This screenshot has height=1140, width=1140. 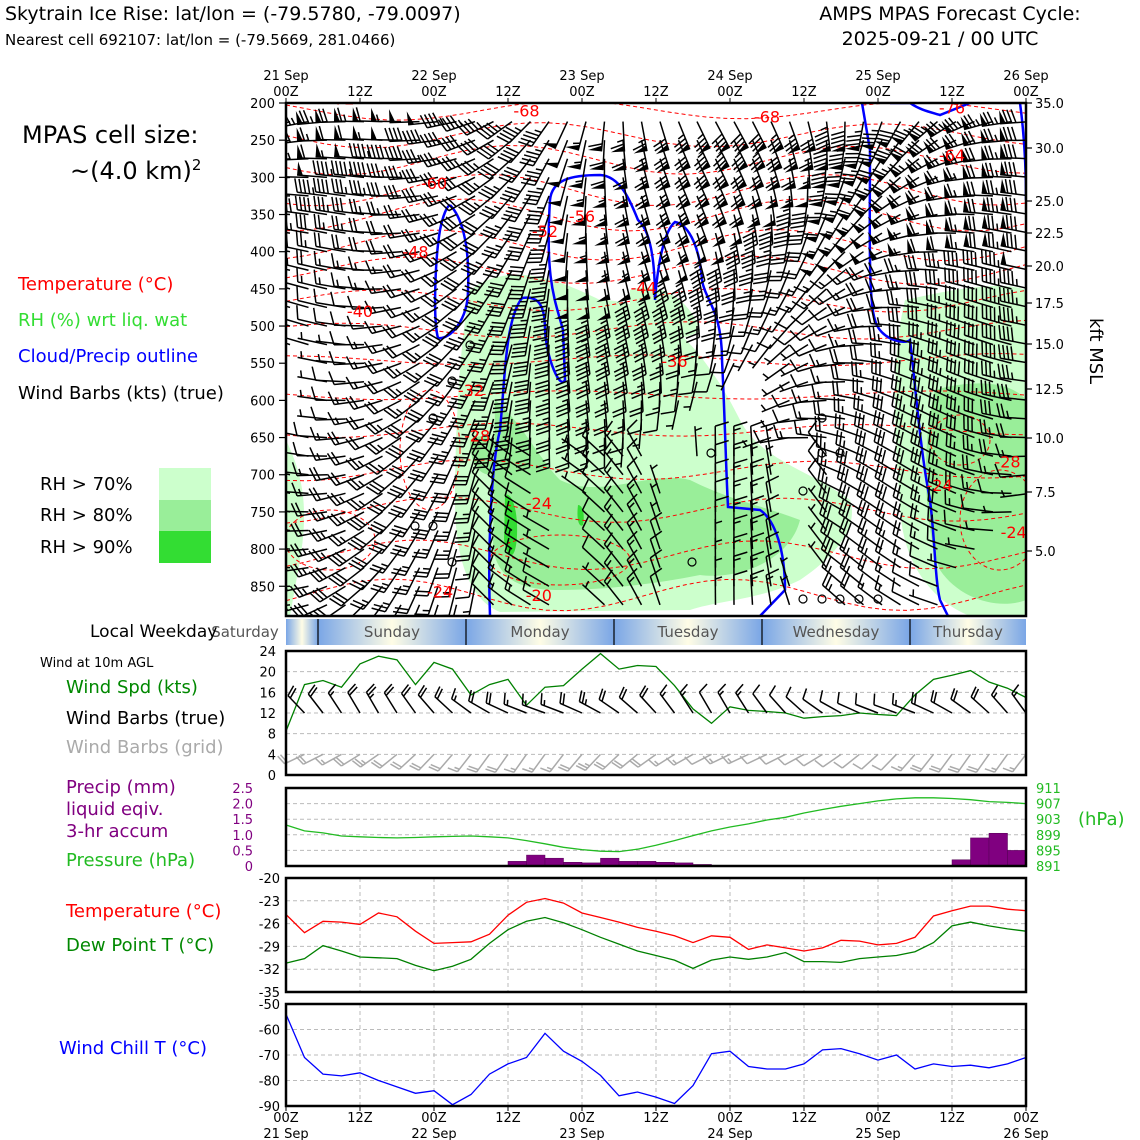 What do you see at coordinates (267, 714) in the screenshot?
I see `wind-ytick-label: 12` at bounding box center [267, 714].